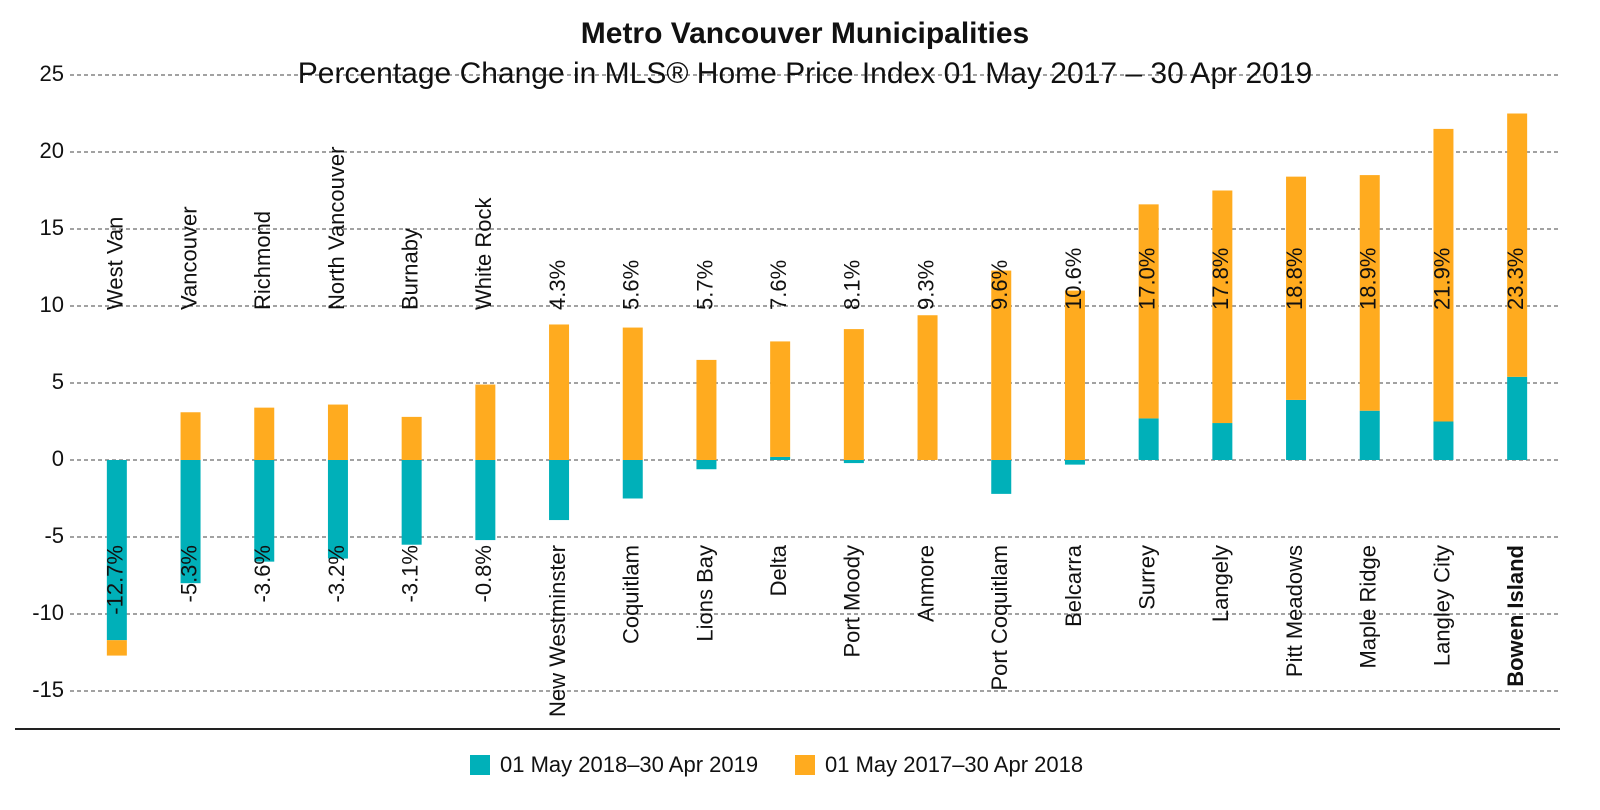  Describe the element at coordinates (1368, 607) in the screenshot. I see `category-label: Maple Ridge` at that location.